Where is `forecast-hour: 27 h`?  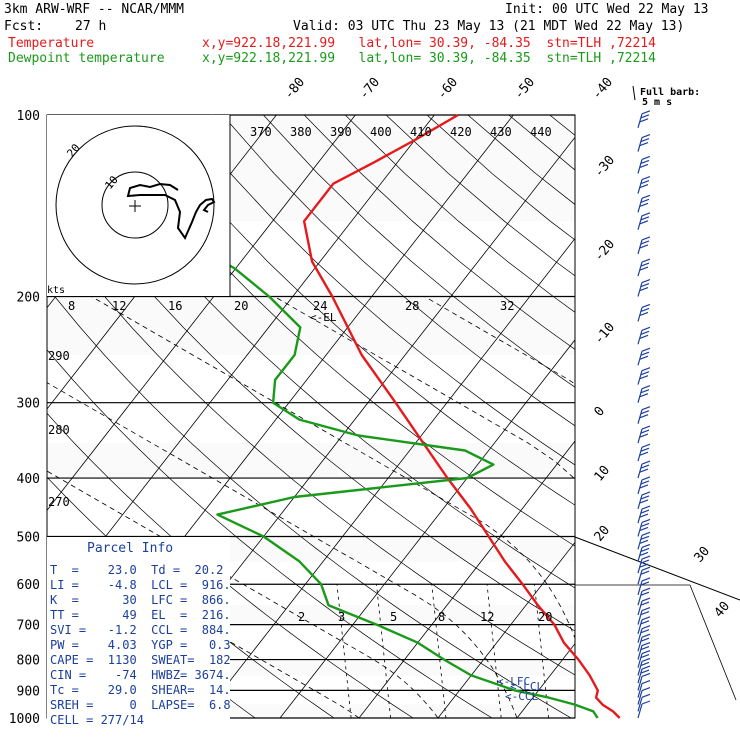
forecast-hour: 27 h is located at coordinates (91, 26).